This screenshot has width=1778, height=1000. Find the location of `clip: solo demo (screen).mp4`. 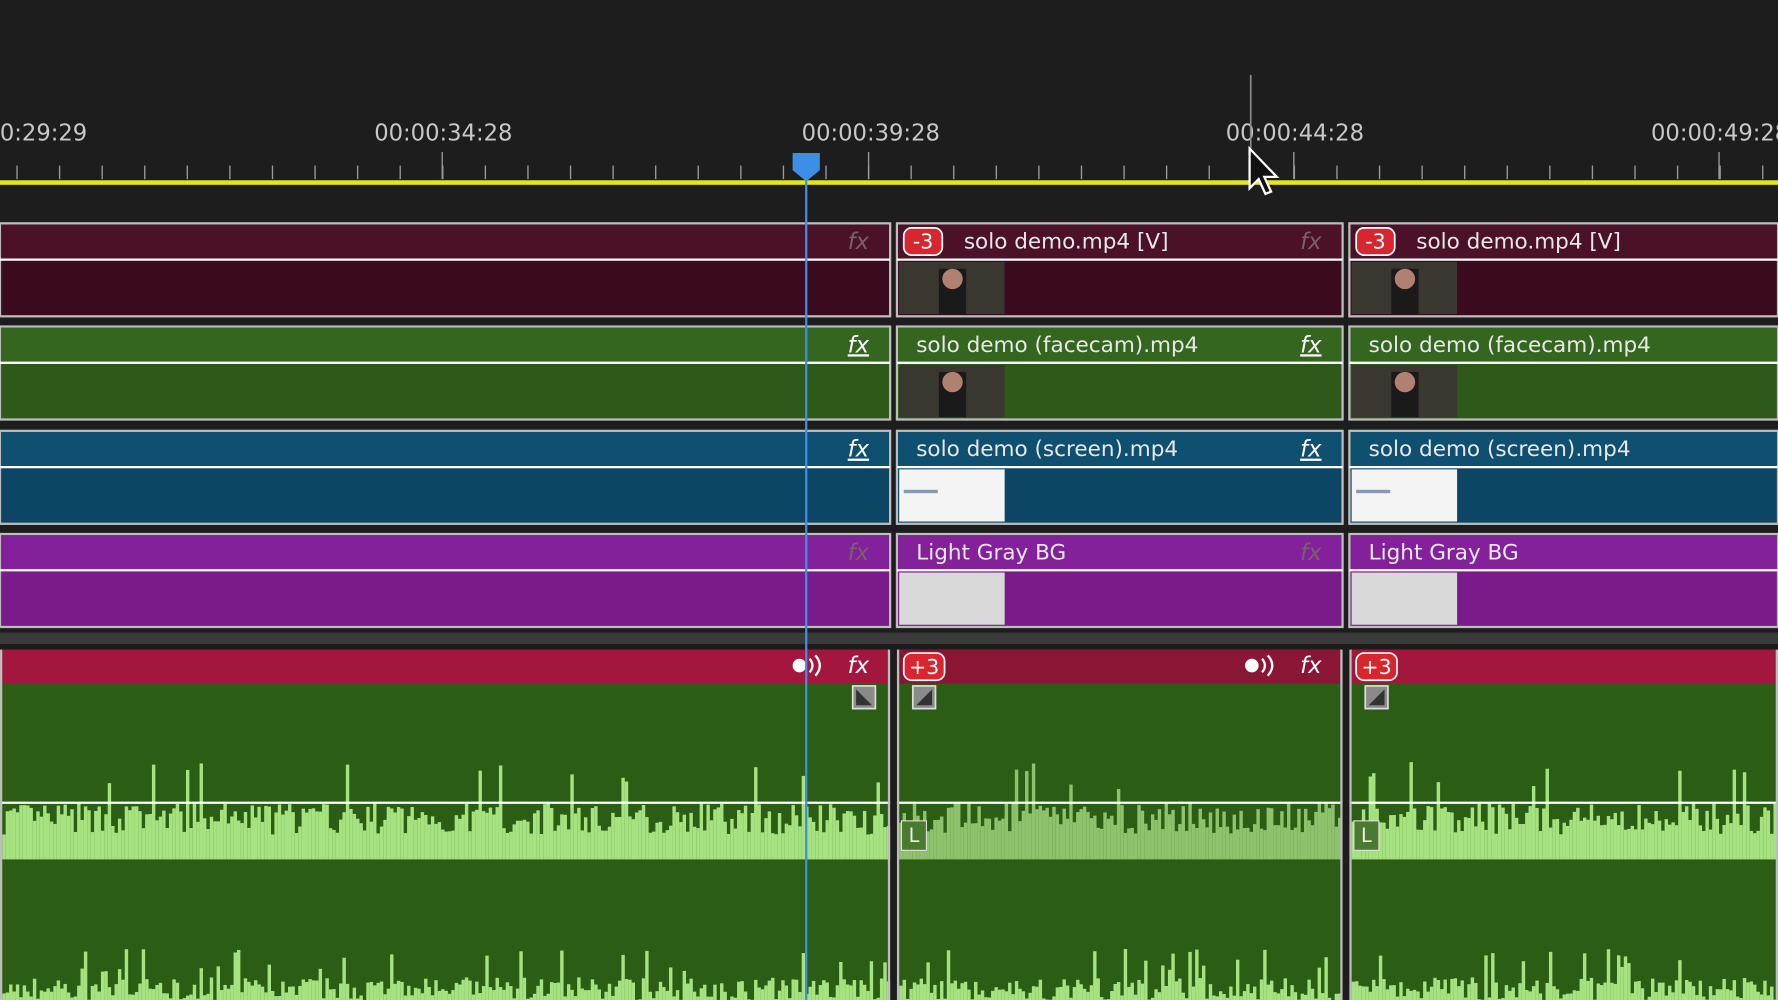

clip: solo demo (screen).mp4 is located at coordinates (1563, 477).